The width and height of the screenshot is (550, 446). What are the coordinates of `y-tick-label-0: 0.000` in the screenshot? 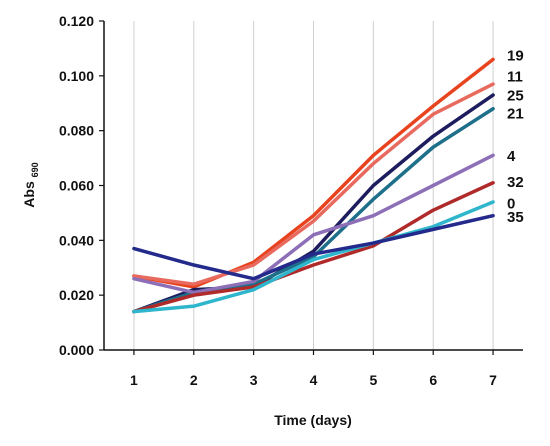 It's located at (76, 350).